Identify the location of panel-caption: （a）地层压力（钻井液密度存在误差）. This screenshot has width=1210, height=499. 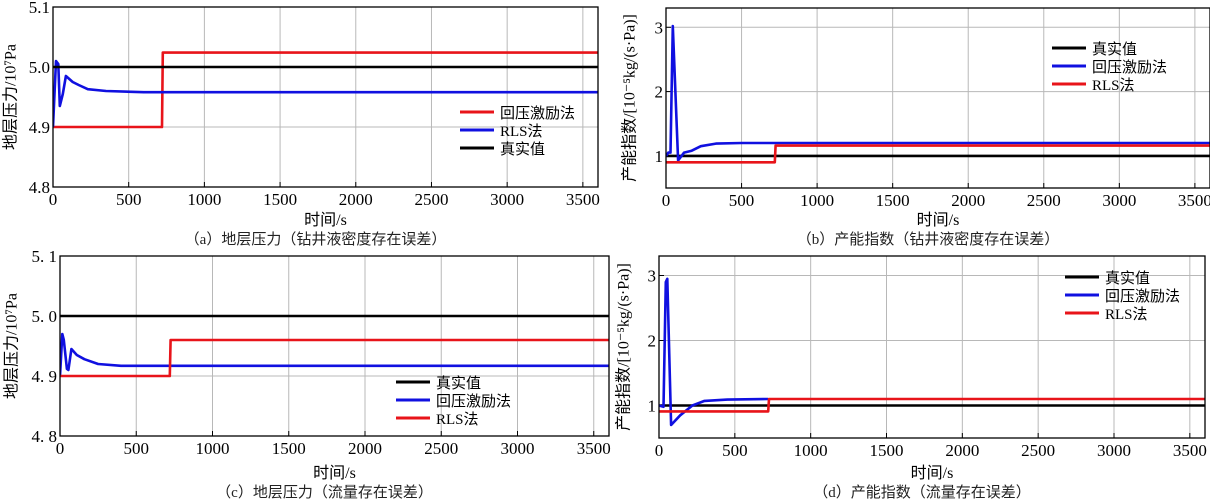
(316, 239).